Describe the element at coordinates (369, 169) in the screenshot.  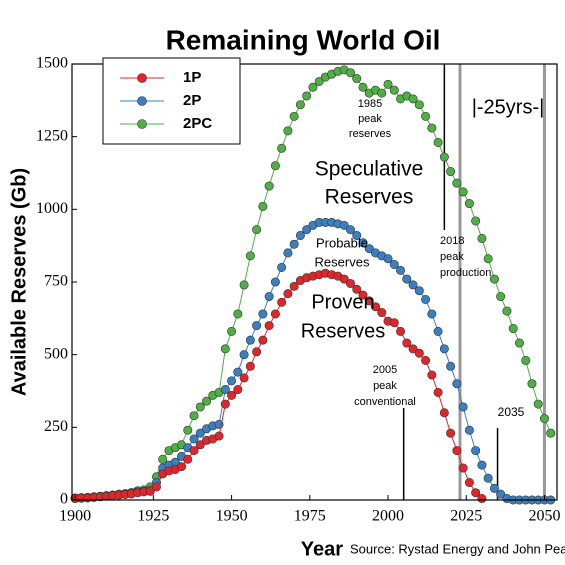
I see `annotation: Speculative` at that location.